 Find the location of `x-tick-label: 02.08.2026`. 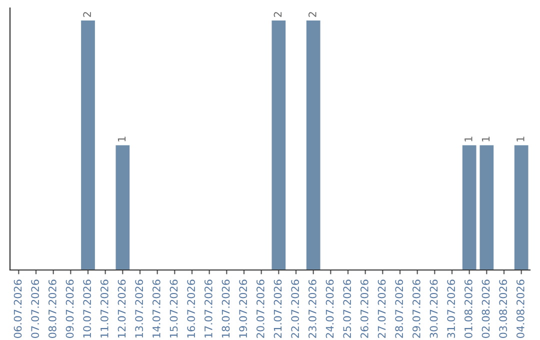

x-tick-label: 02.08.2026 is located at coordinates (486, 309).